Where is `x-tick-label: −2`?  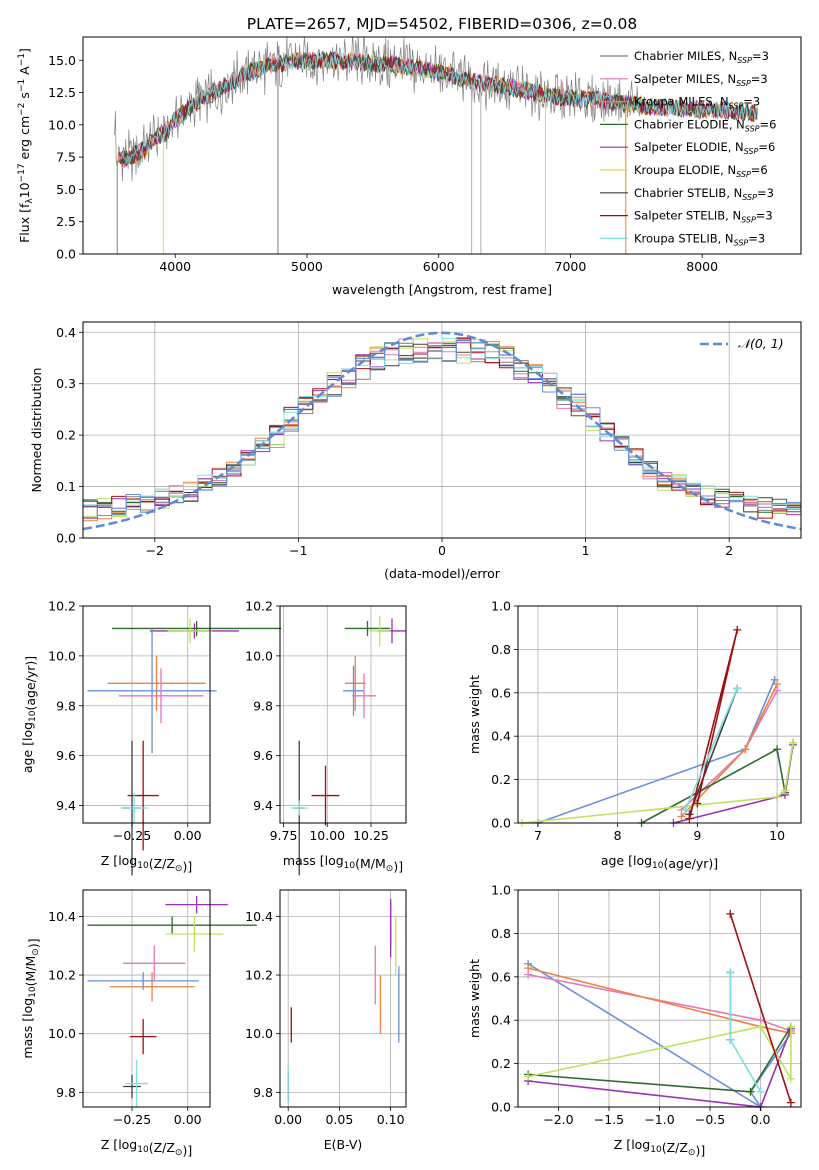
x-tick-label: −2 is located at coordinates (155, 550).